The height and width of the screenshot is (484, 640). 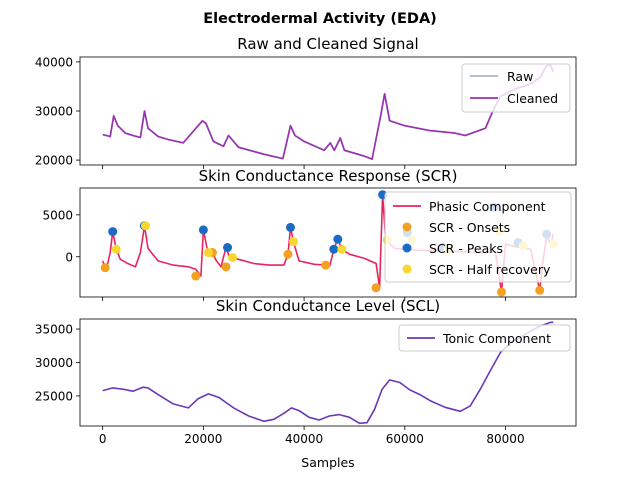 I want to click on y-tick-label: 35000, so click(x=54, y=330).